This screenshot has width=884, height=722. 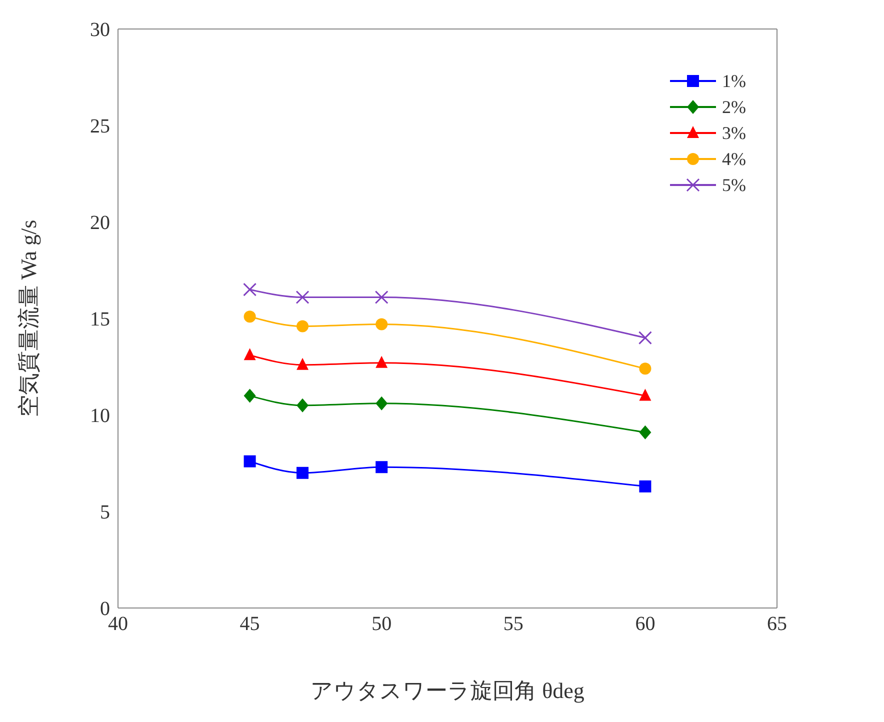 What do you see at coordinates (645, 624) in the screenshot?
I see `x-tick-label: 60` at bounding box center [645, 624].